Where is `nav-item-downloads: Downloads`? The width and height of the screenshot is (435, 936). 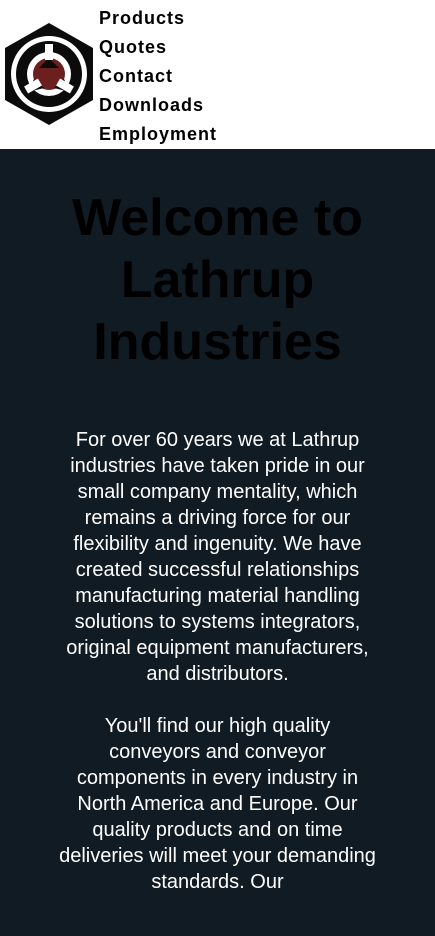 nav-item-downloads: Downloads is located at coordinates (158, 107).